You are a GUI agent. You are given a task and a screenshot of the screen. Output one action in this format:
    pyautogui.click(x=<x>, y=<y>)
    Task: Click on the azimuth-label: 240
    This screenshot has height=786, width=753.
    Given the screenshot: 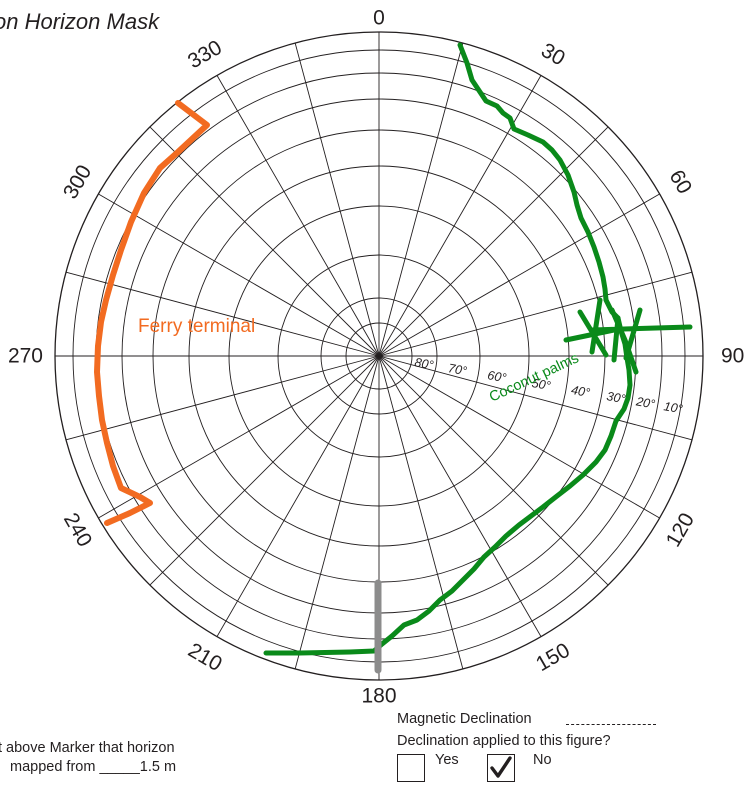 What is the action you would take?
    pyautogui.click(x=77, y=530)
    